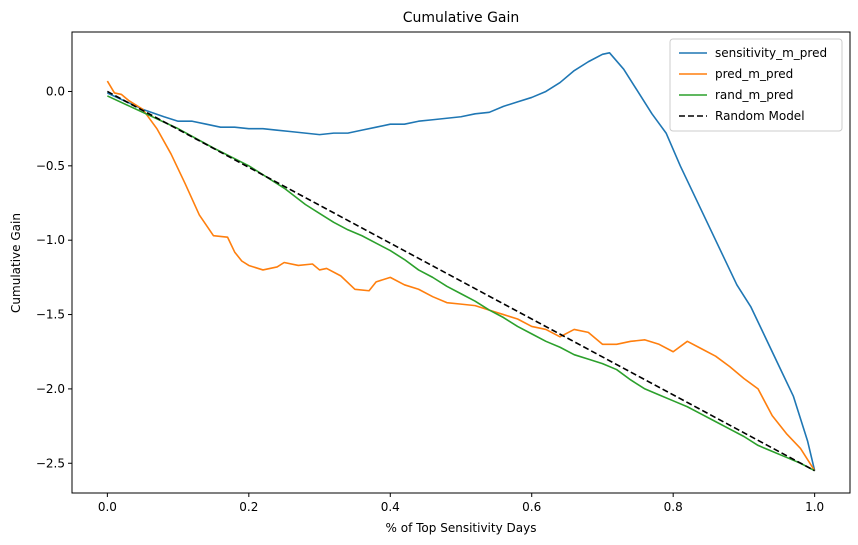 This screenshot has width=858, height=545. What do you see at coordinates (50, 240) in the screenshot?
I see `y-tick-label: −1.0` at bounding box center [50, 240].